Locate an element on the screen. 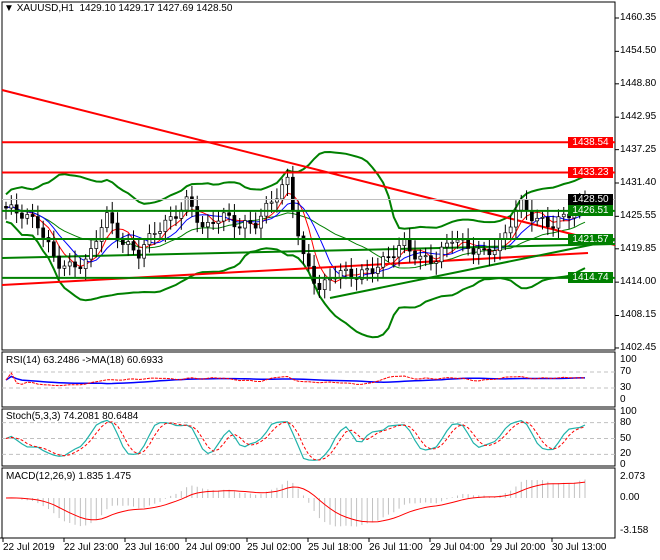 The width and height of the screenshot is (660, 560). time-axis-label: 25 Jul 18:00 is located at coordinates (335, 547).